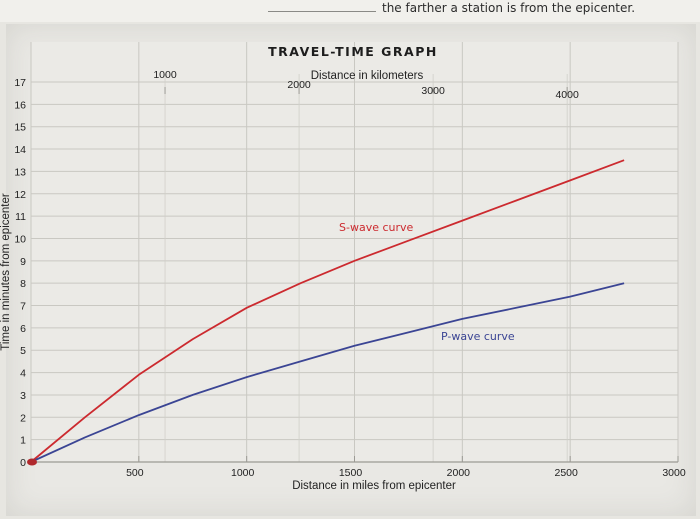  I want to click on y-tick-label: 16, so click(20, 105).